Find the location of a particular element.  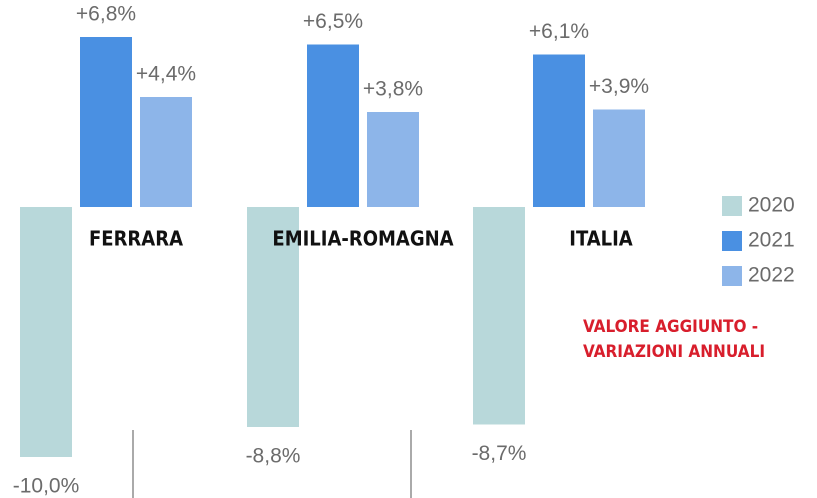

category-label: ITALIA is located at coordinates (600, 239).